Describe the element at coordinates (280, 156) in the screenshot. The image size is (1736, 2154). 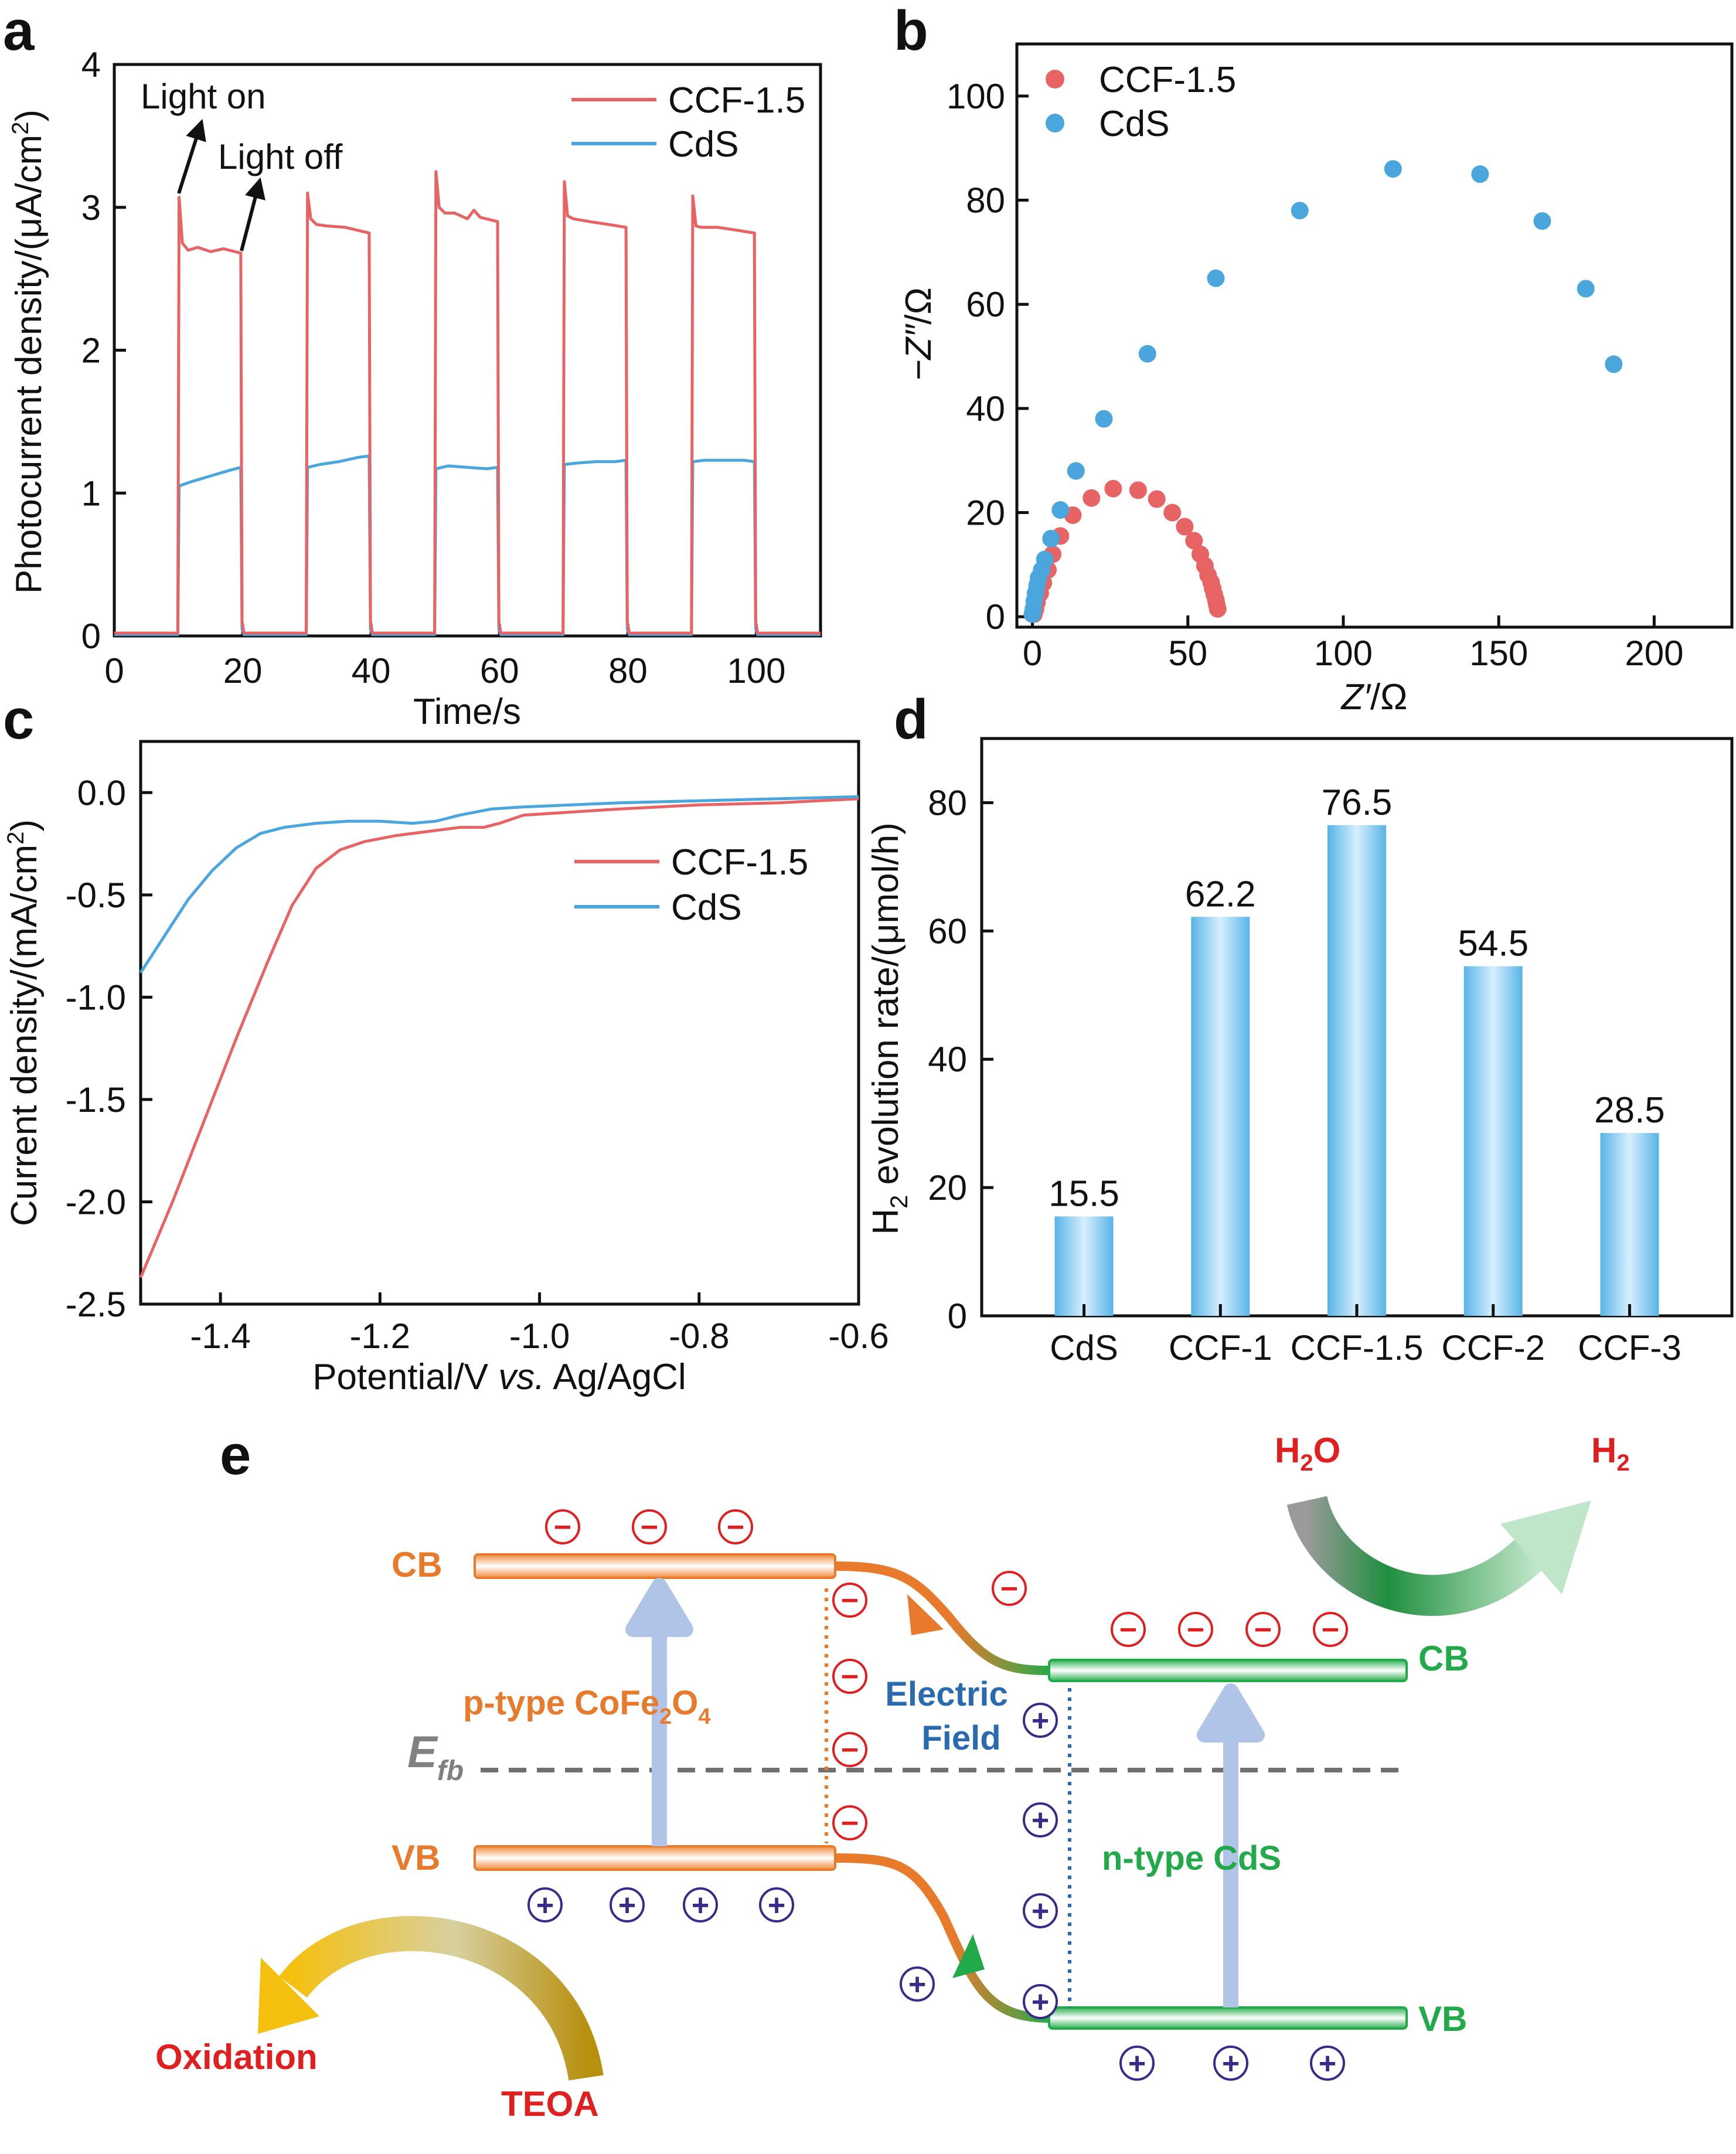
I see `panel-a-annotation-light-off: Light off` at that location.